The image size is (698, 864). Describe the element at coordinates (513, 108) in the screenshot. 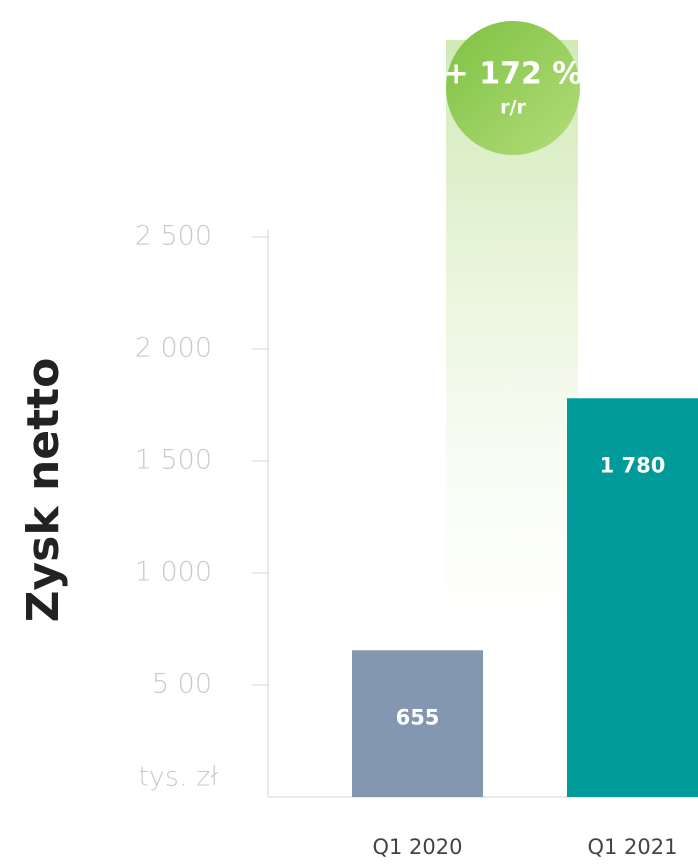

I see `annotation-sub: r/r` at that location.